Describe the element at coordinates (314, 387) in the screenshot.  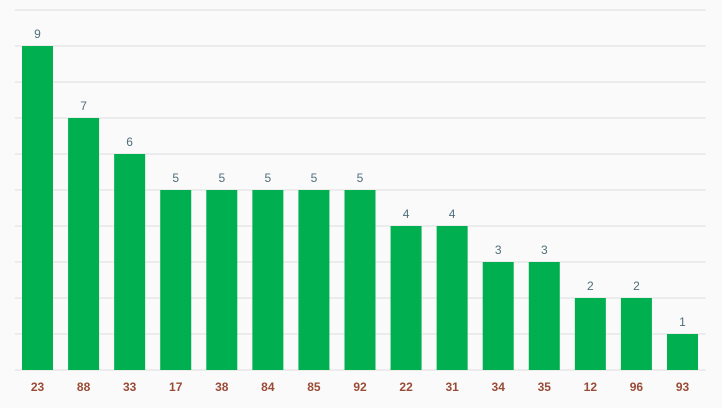
I see `x-tick-label-85: 85` at that location.